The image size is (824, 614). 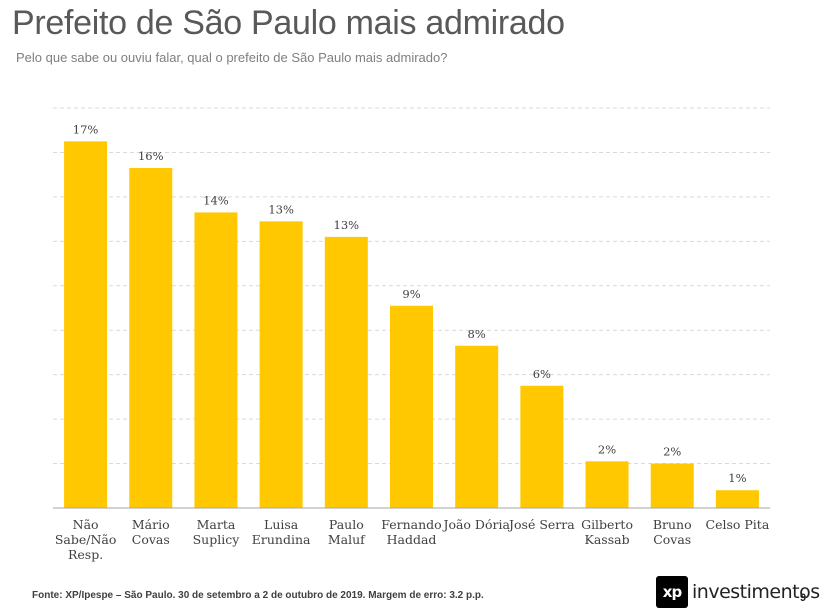 What do you see at coordinates (542, 374) in the screenshot?
I see `data-label: 6%` at bounding box center [542, 374].